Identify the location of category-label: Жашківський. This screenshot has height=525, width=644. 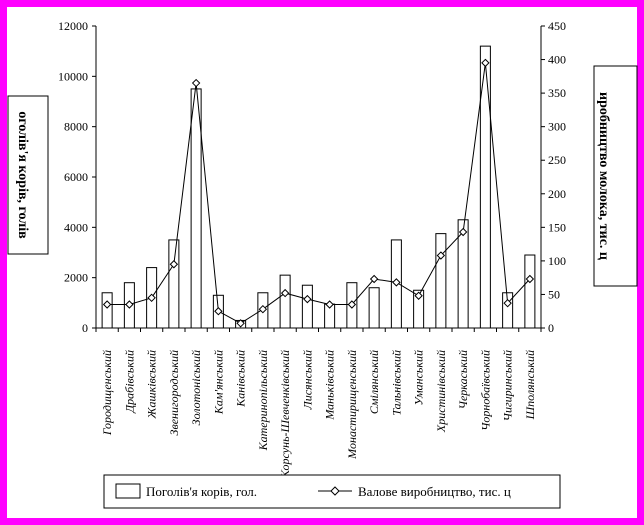
(152, 384).